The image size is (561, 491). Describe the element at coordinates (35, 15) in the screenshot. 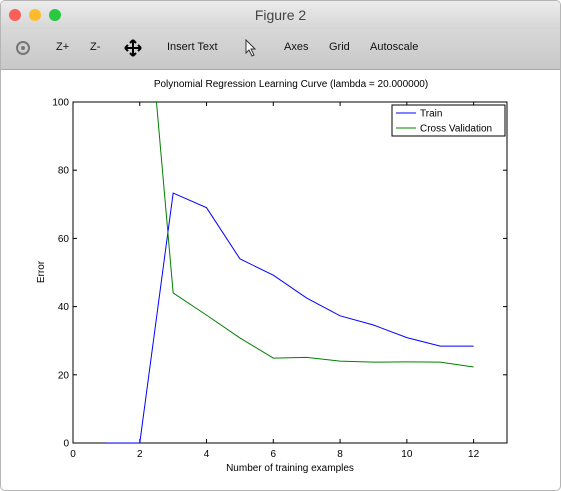

I see `minimize-button` at that location.